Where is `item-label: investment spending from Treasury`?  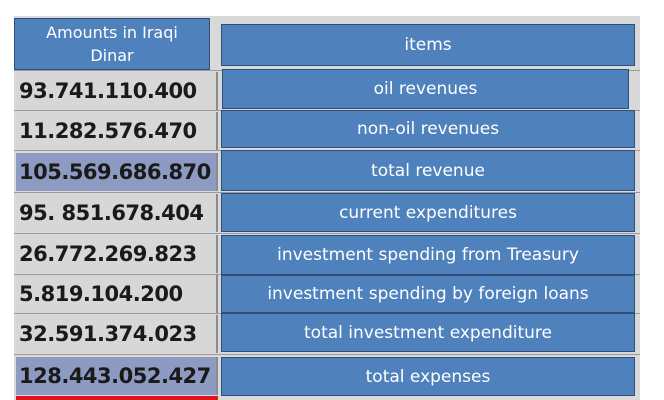
item-label: investment spending from Treasury is located at coordinates (428, 255).